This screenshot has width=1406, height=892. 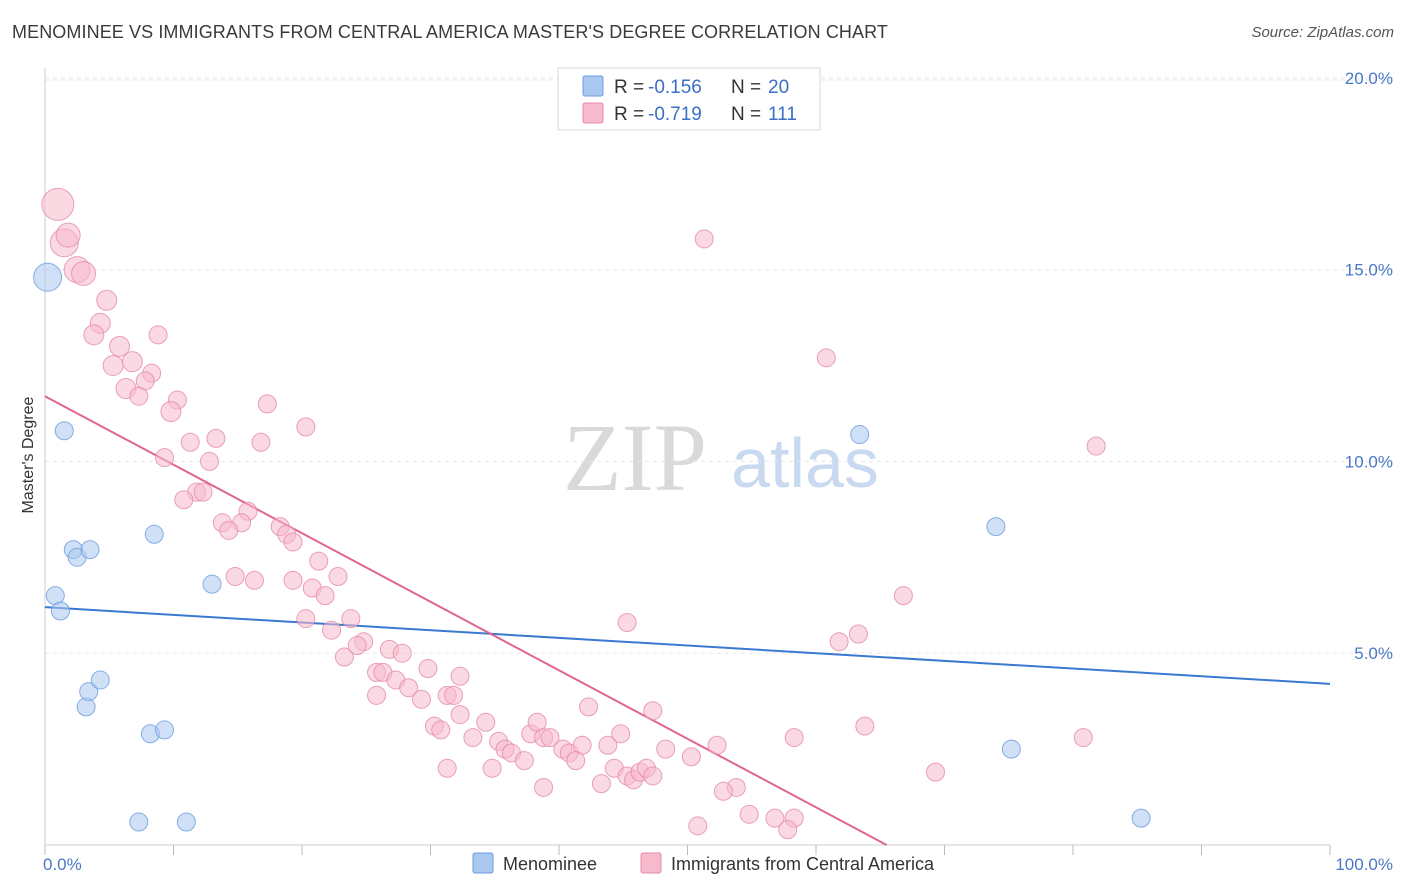 I want to click on y-axis-label: Master's Degree, so click(x=28, y=454).